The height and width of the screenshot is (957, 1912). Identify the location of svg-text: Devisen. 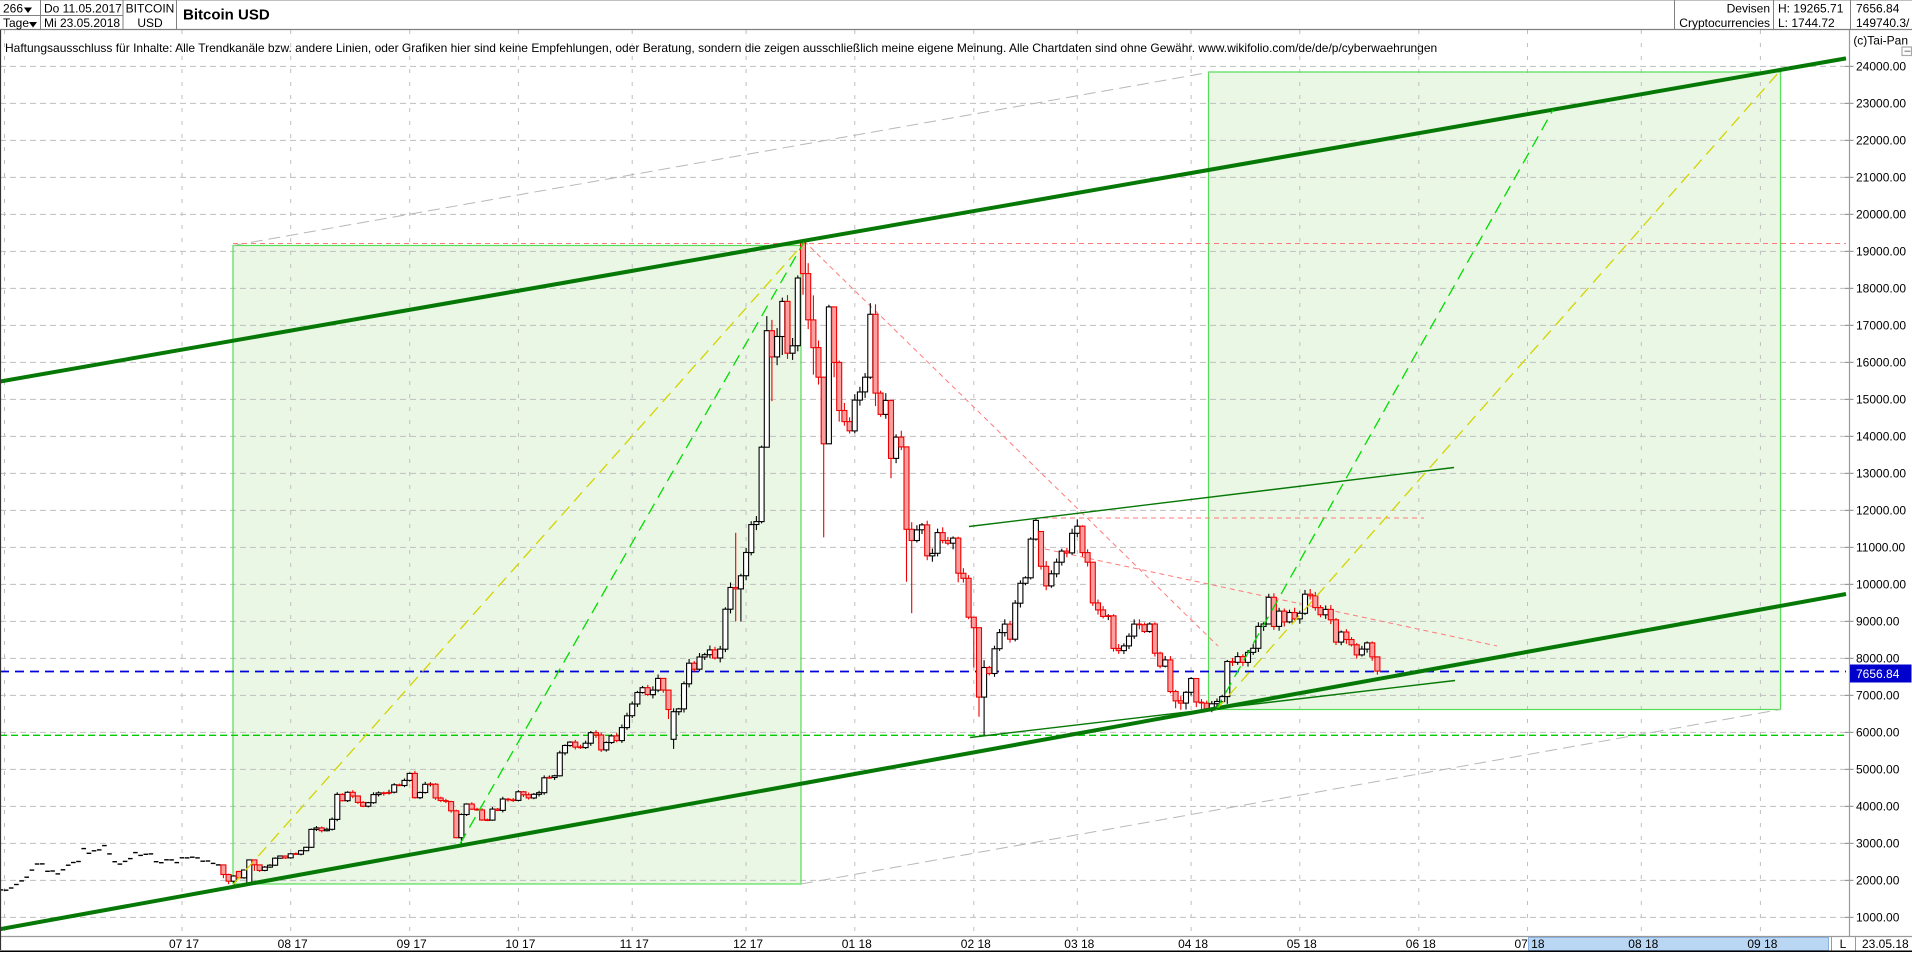
(1748, 9).